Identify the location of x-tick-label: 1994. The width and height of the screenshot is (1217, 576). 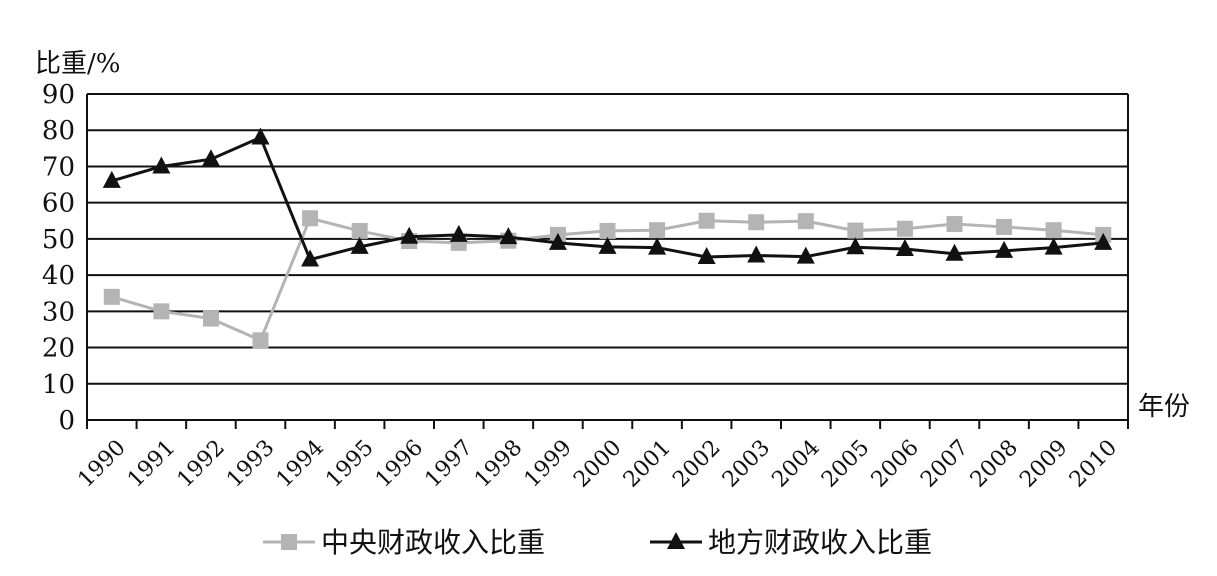
(300, 463).